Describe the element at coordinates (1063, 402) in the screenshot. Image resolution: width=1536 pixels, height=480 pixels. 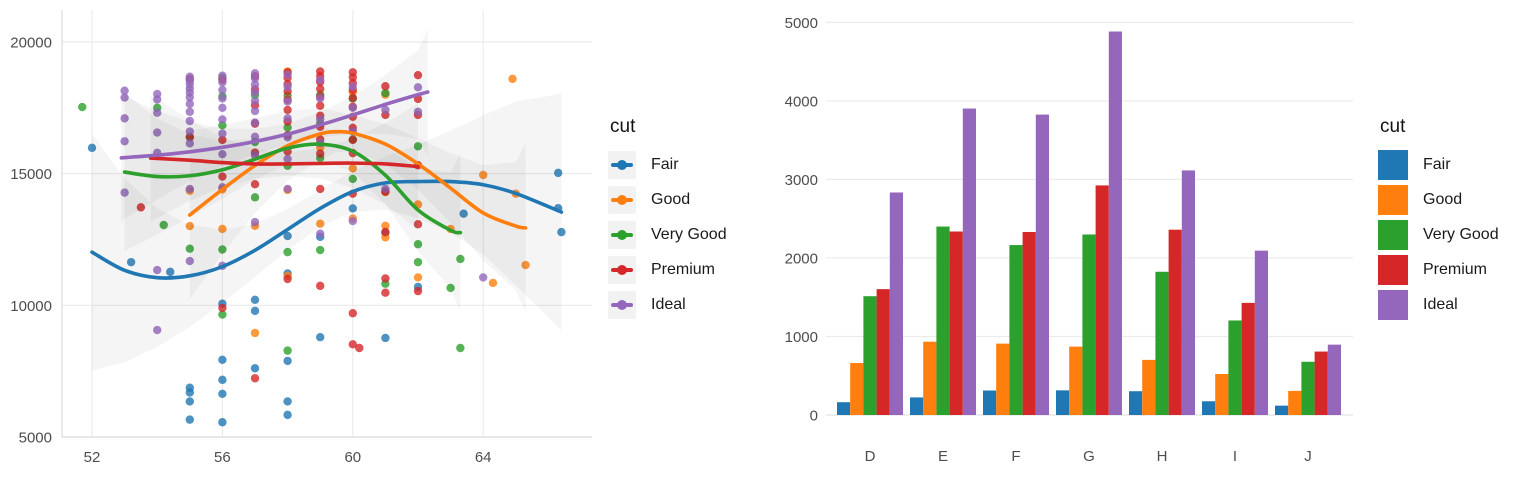
I see `bars-fair` at that location.